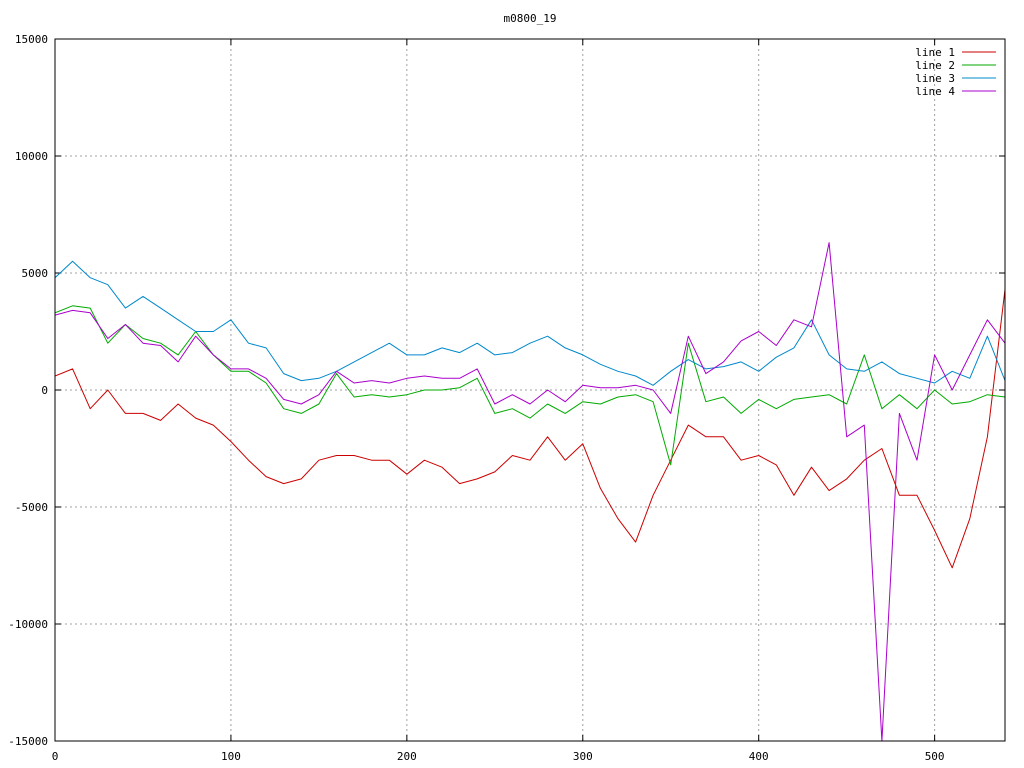  Describe the element at coordinates (530, 18) in the screenshot. I see `chart-title: m0800_19` at that location.